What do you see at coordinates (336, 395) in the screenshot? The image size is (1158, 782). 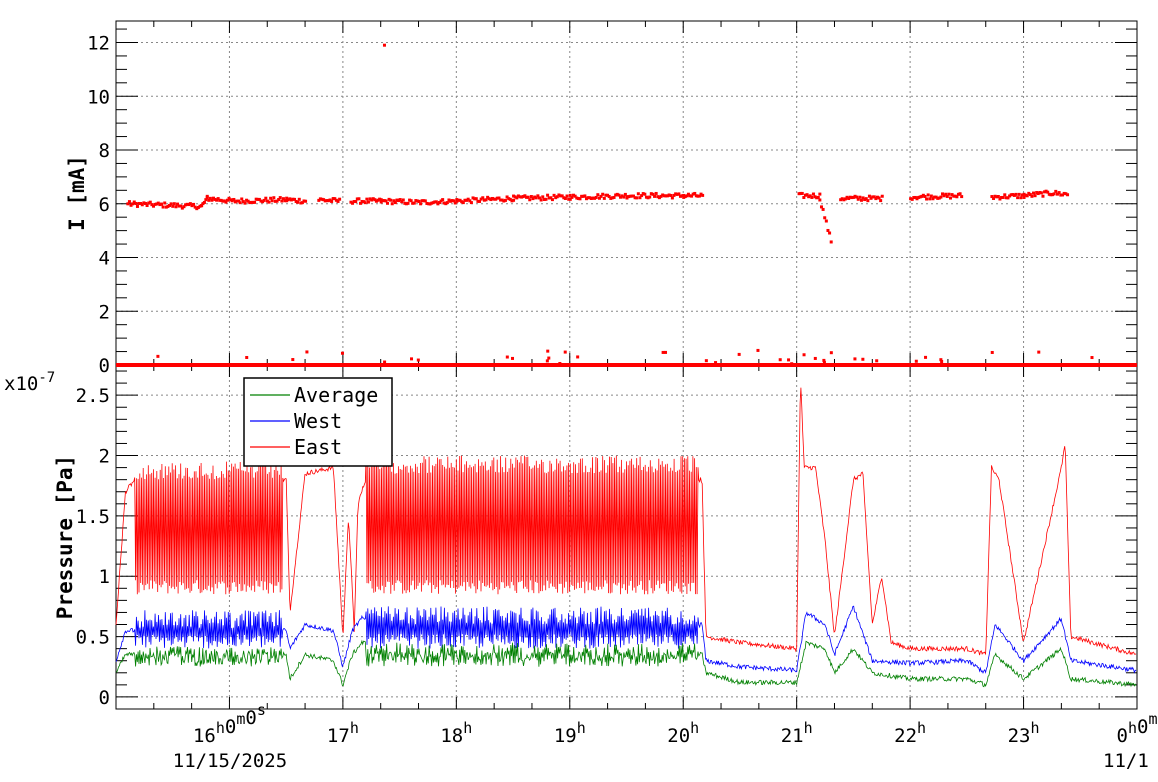 I see `legend-label-average: Average` at bounding box center [336, 395].